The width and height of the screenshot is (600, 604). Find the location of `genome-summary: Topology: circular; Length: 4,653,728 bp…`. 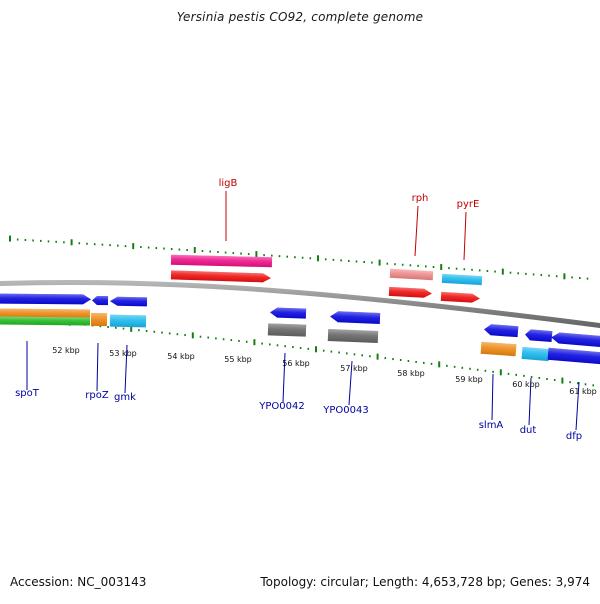

genome-summary: Topology: circular; Length: 4,653,728 bp… is located at coordinates (425, 582).